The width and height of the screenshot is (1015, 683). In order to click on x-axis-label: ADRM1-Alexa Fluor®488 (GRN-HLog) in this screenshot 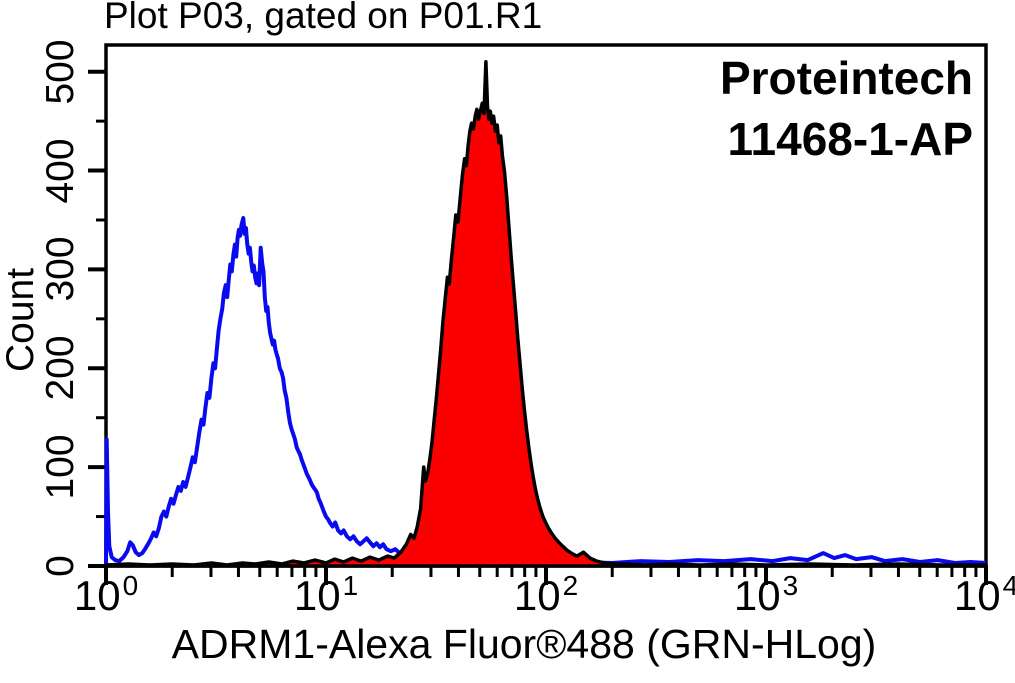, I will do `click(524, 644)`.